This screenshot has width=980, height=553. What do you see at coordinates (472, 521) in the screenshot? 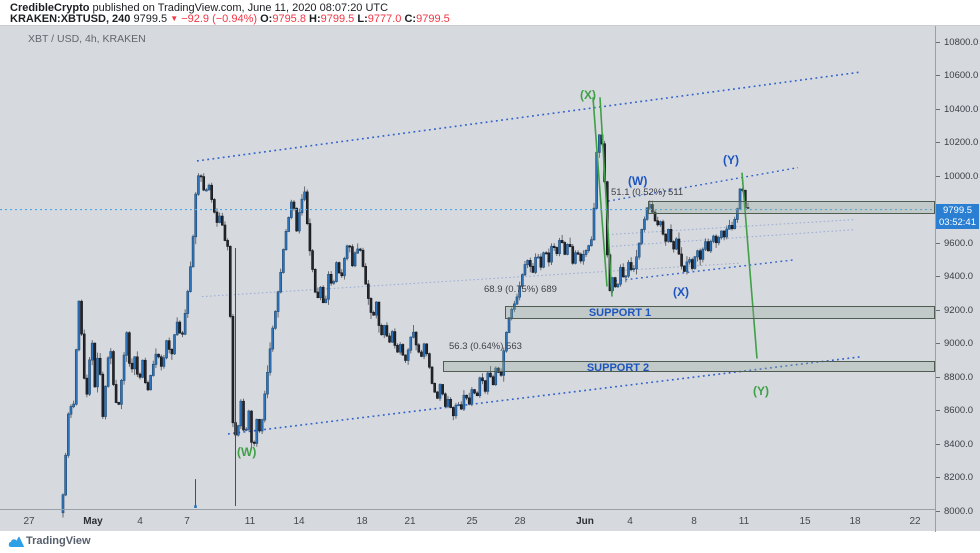
I see `time-tick-day: 25` at bounding box center [472, 521].